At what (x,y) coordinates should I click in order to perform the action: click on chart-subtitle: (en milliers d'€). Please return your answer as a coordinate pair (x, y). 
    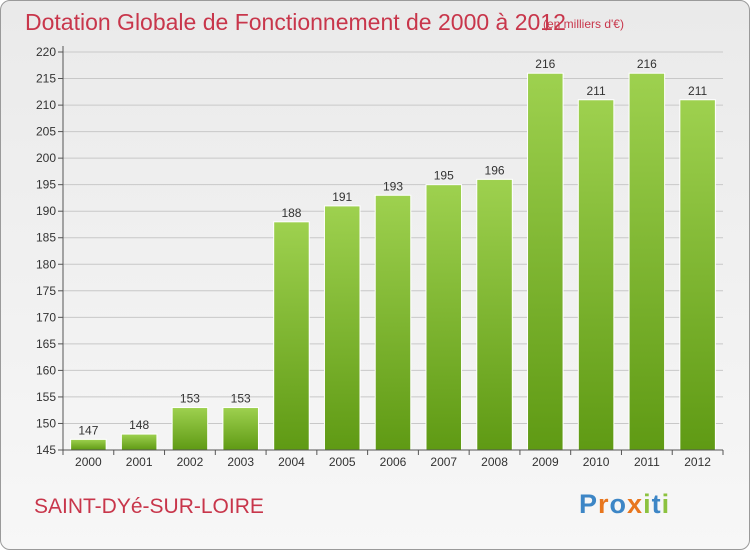
    Looking at the image, I should click on (583, 24).